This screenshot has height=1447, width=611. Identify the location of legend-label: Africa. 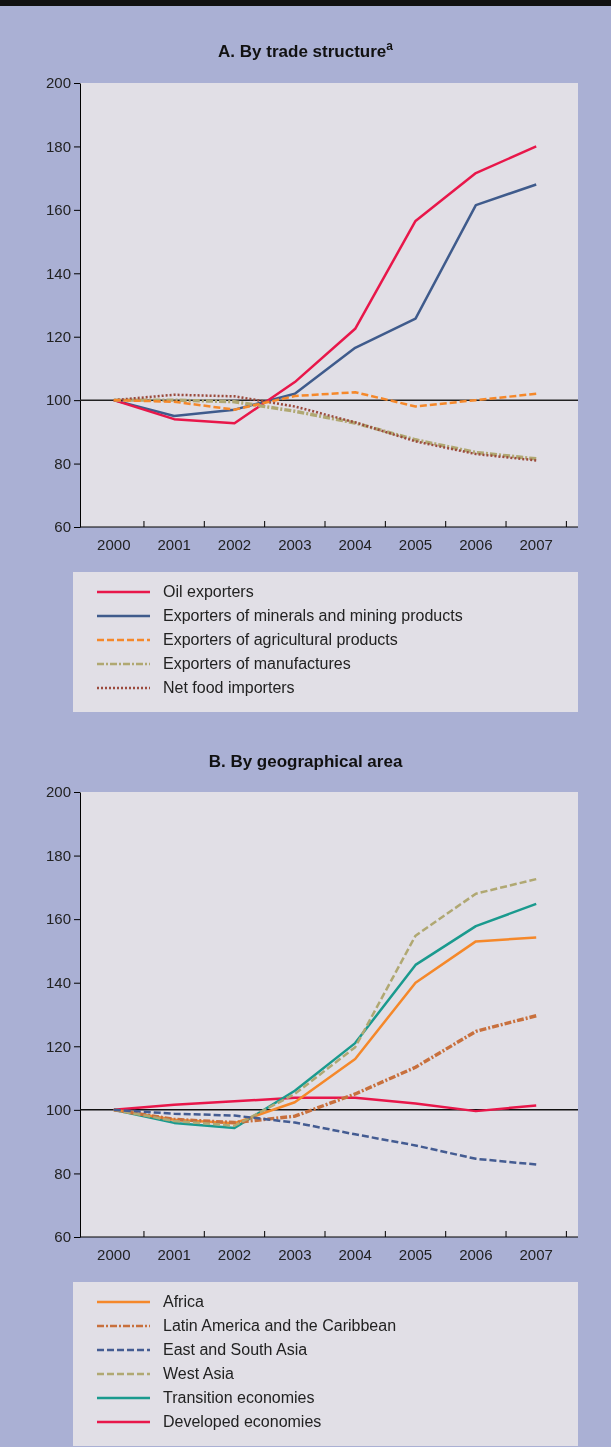
(183, 1301).